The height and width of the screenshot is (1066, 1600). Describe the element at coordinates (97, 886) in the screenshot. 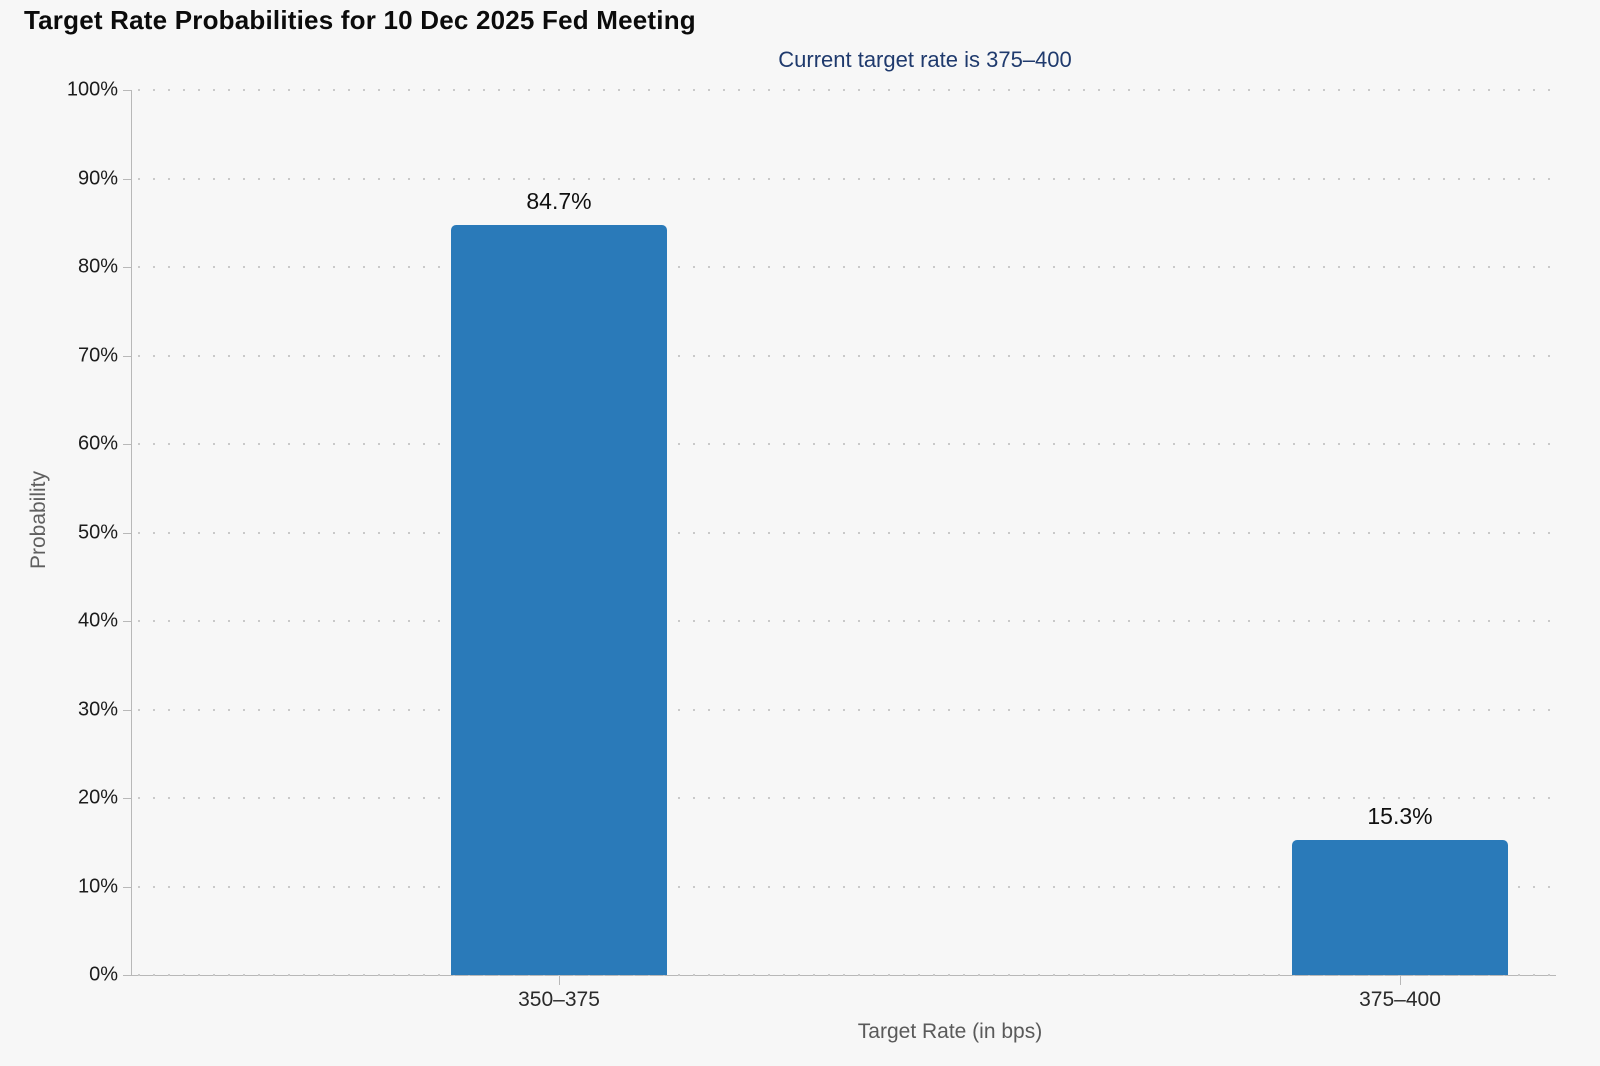

I see `y-tick-label-10%: 10%` at that location.